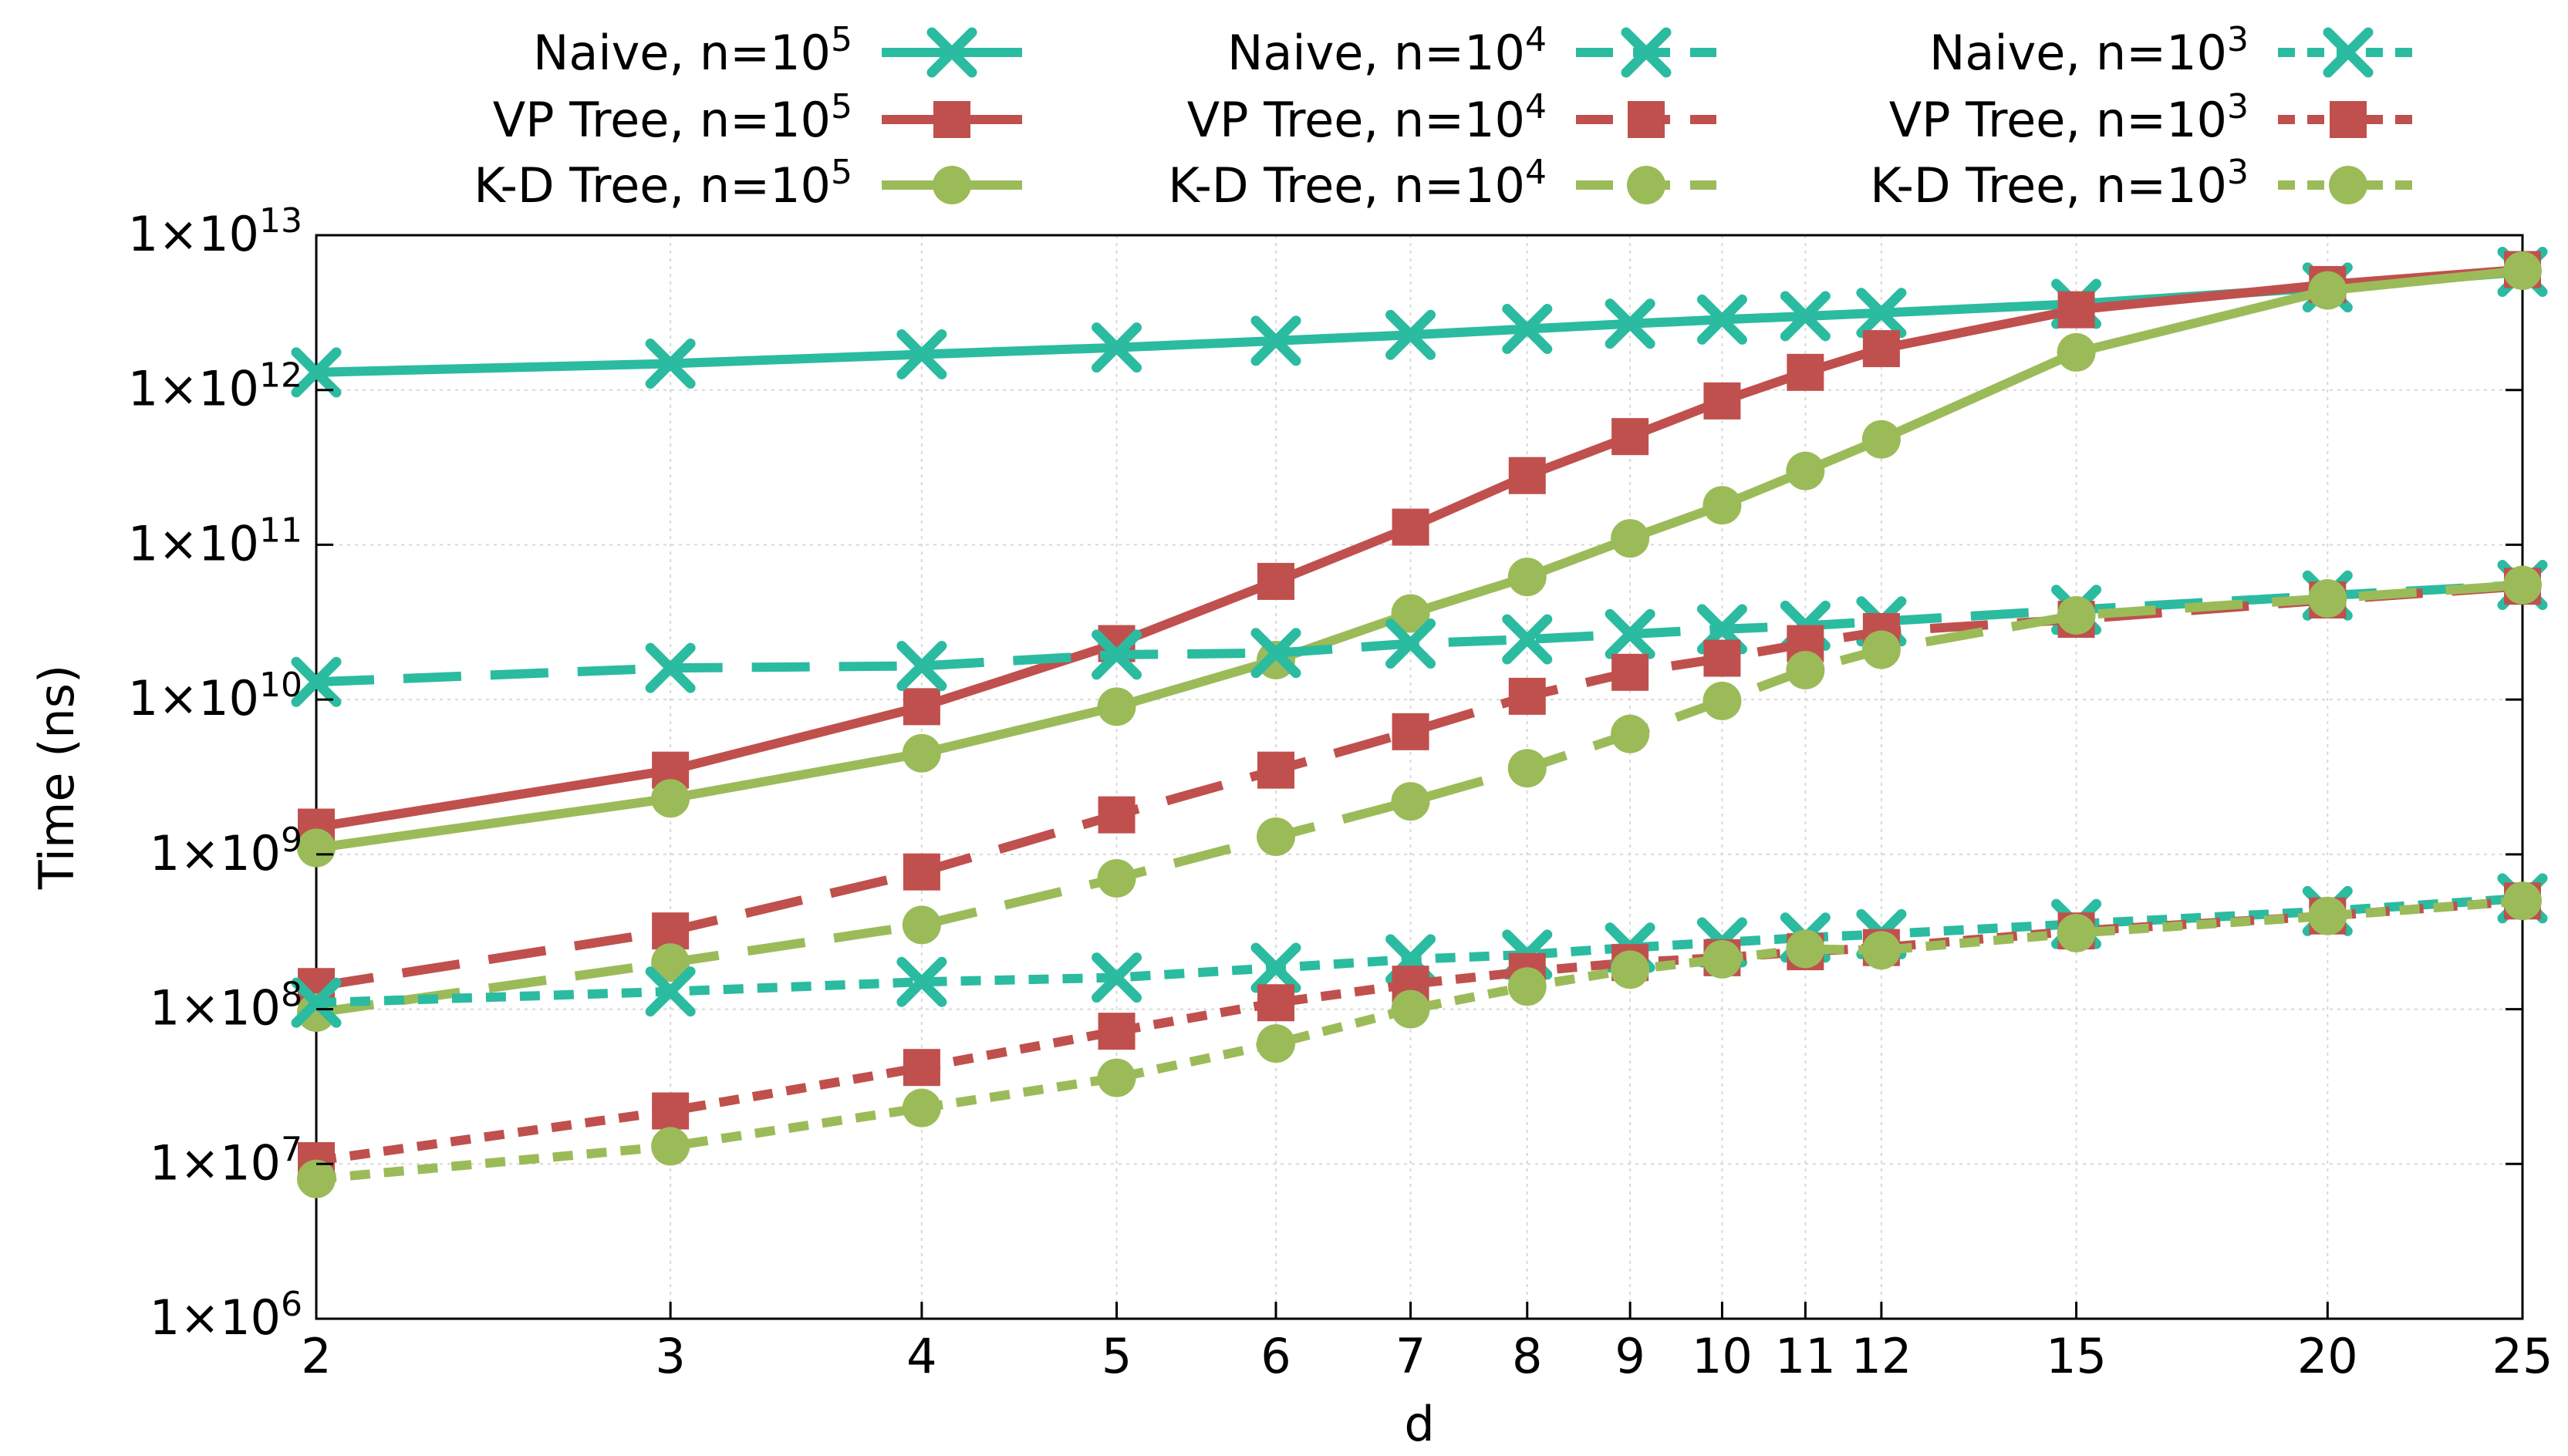 The width and height of the screenshot is (2568, 1456). Describe the element at coordinates (215, 386) in the screenshot. I see `y-tick-label: 1×10¹²` at that location.